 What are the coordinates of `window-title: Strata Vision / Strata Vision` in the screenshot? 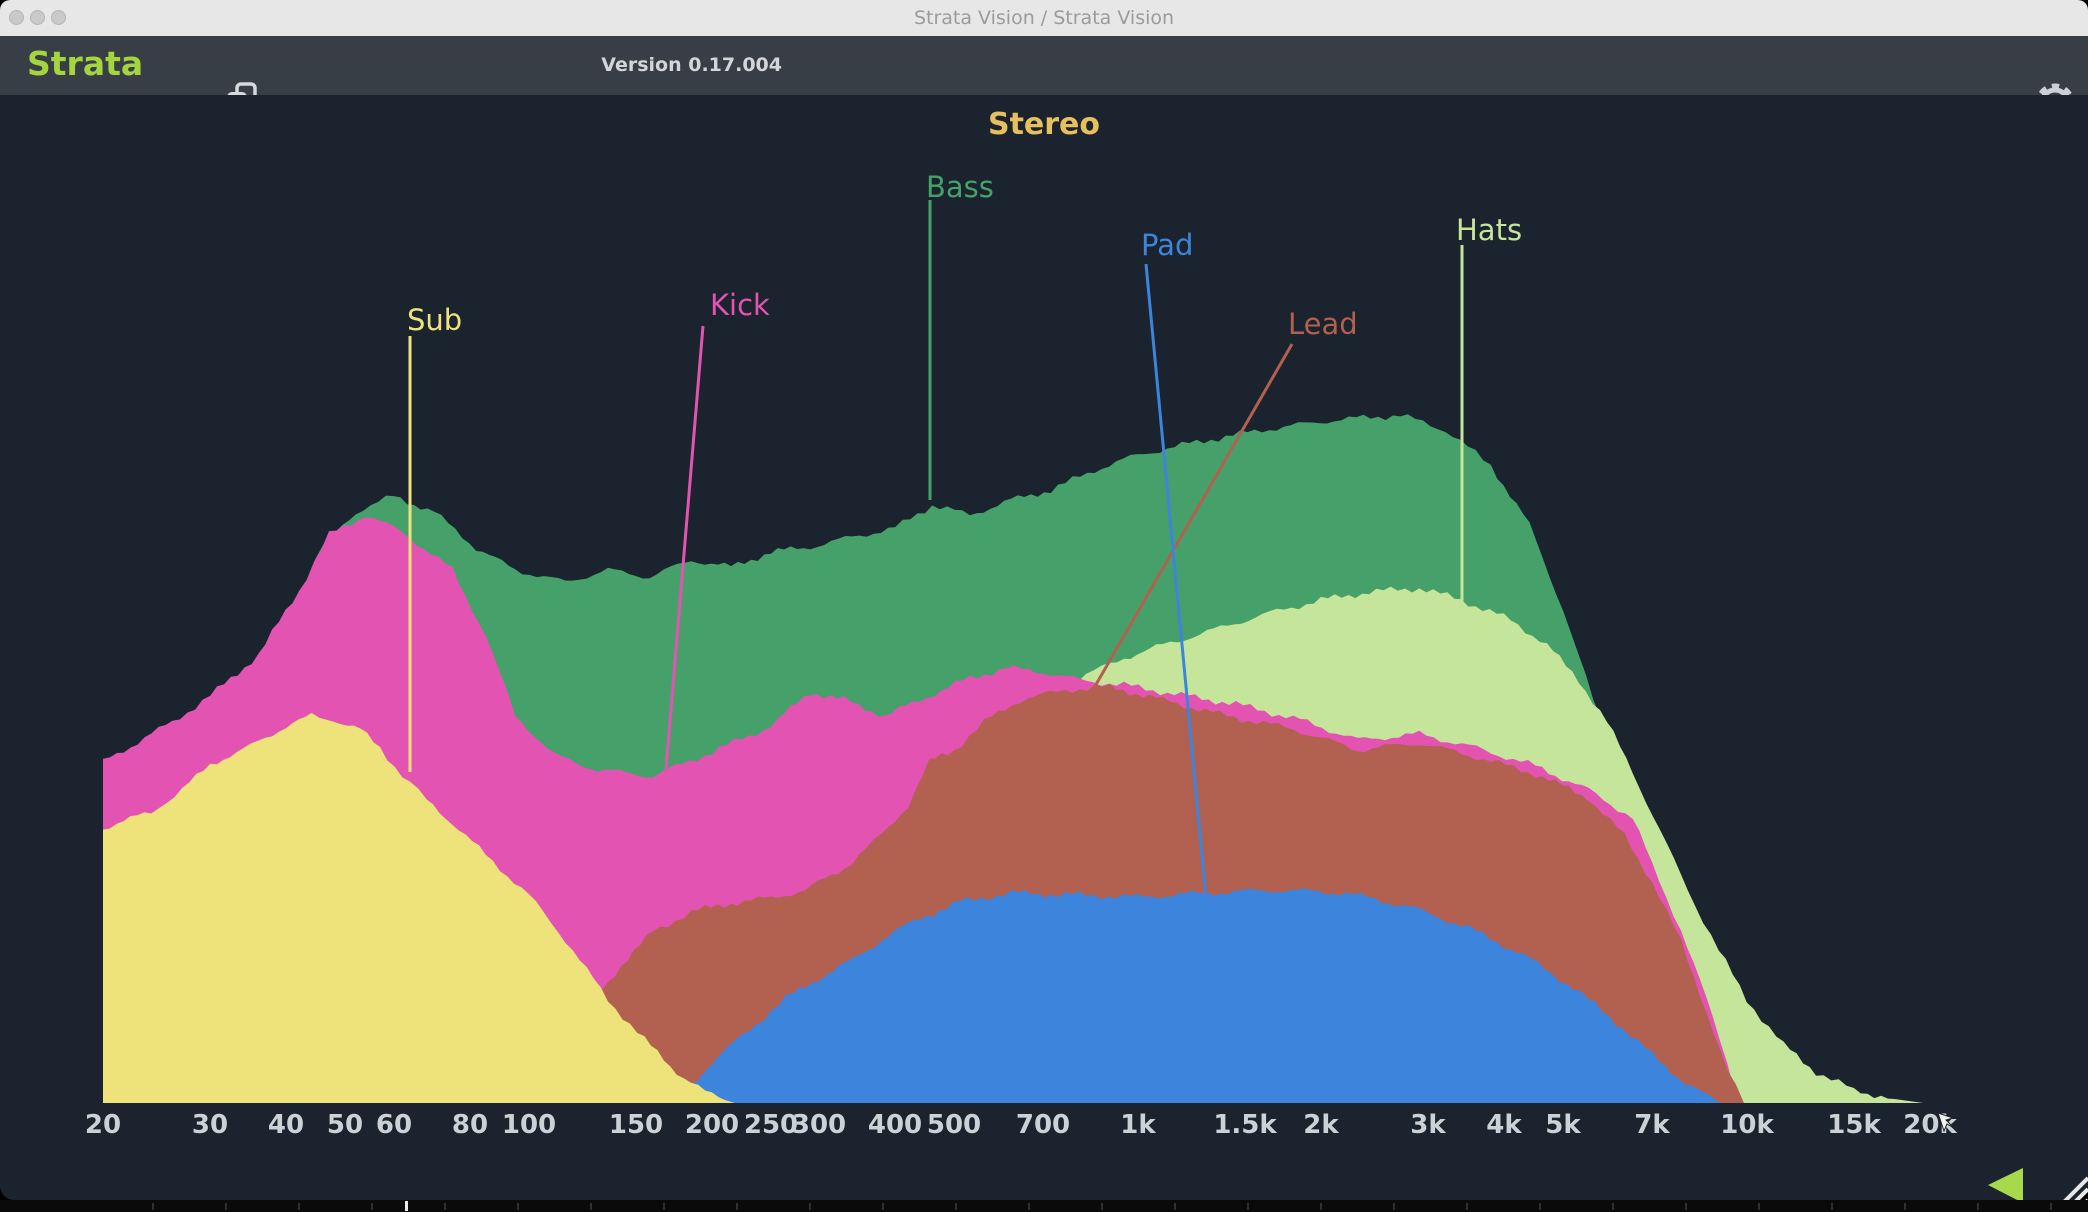 It's located at (1044, 18).